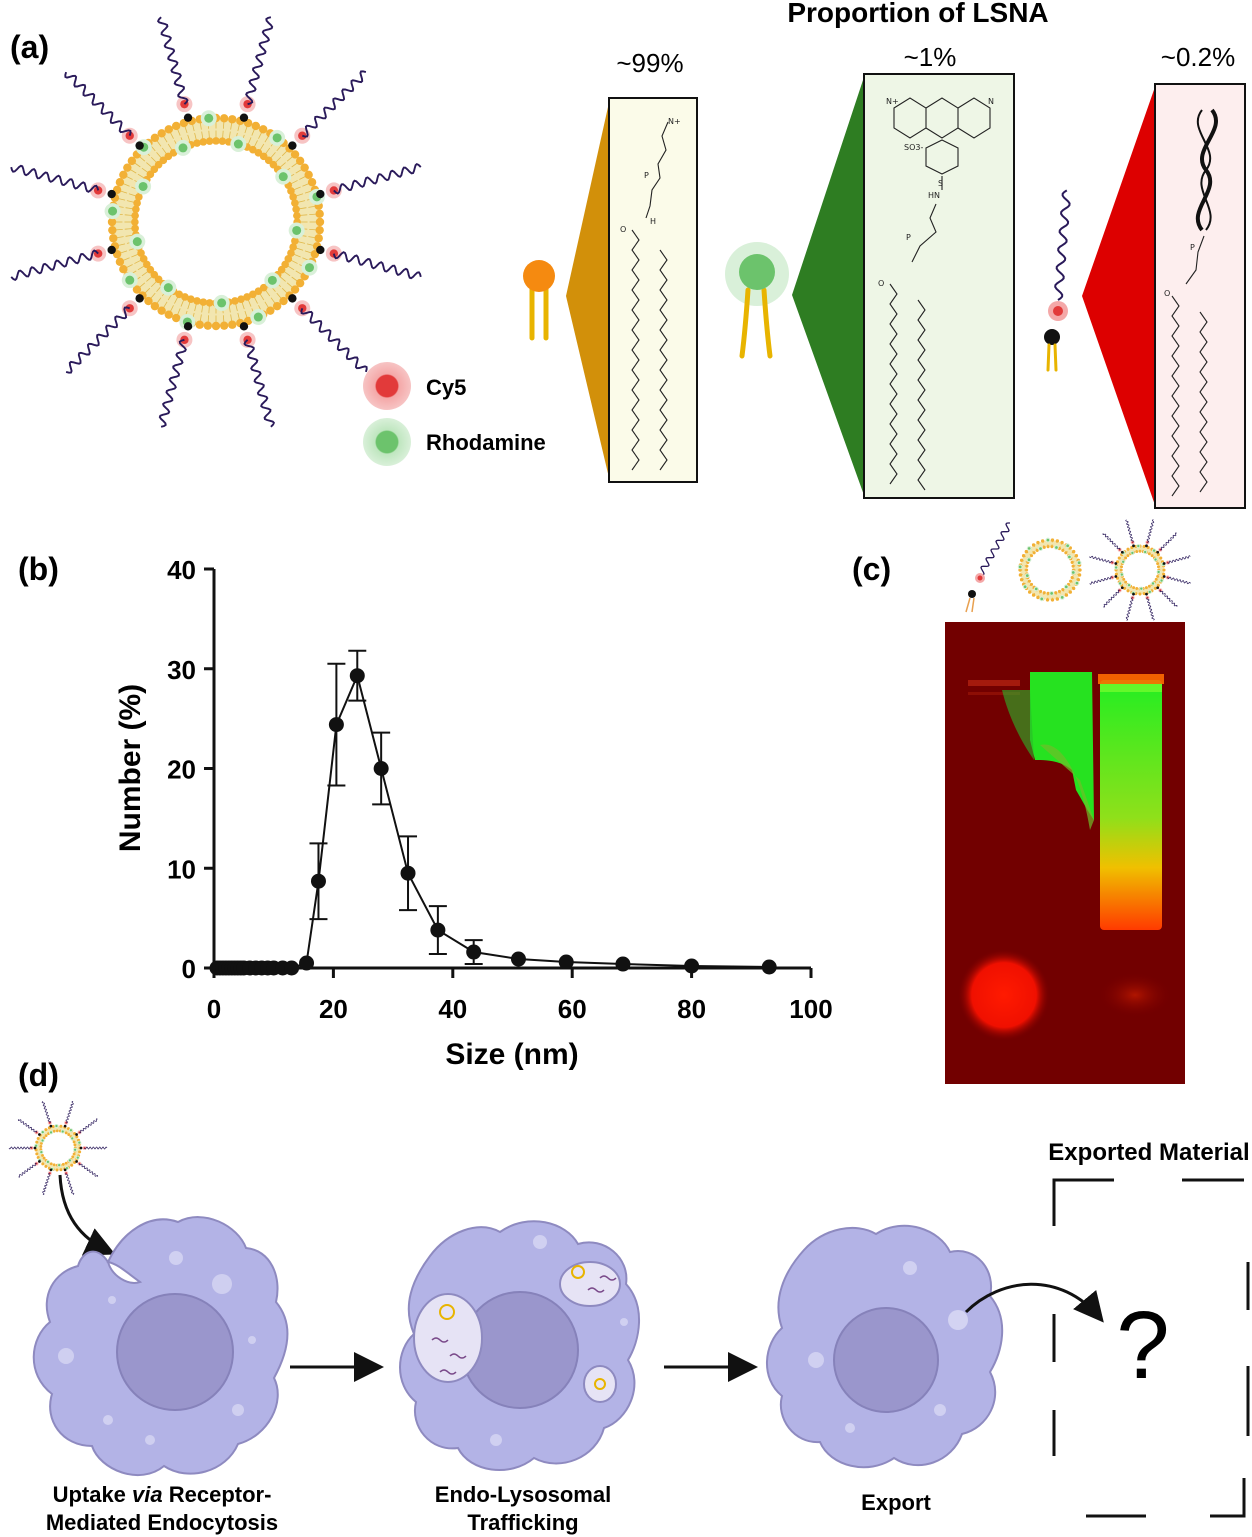 This screenshot has width=1252, height=1537. What do you see at coordinates (1191, 302) in the screenshot?
I see `dna-lipid-structure: PO` at bounding box center [1191, 302].